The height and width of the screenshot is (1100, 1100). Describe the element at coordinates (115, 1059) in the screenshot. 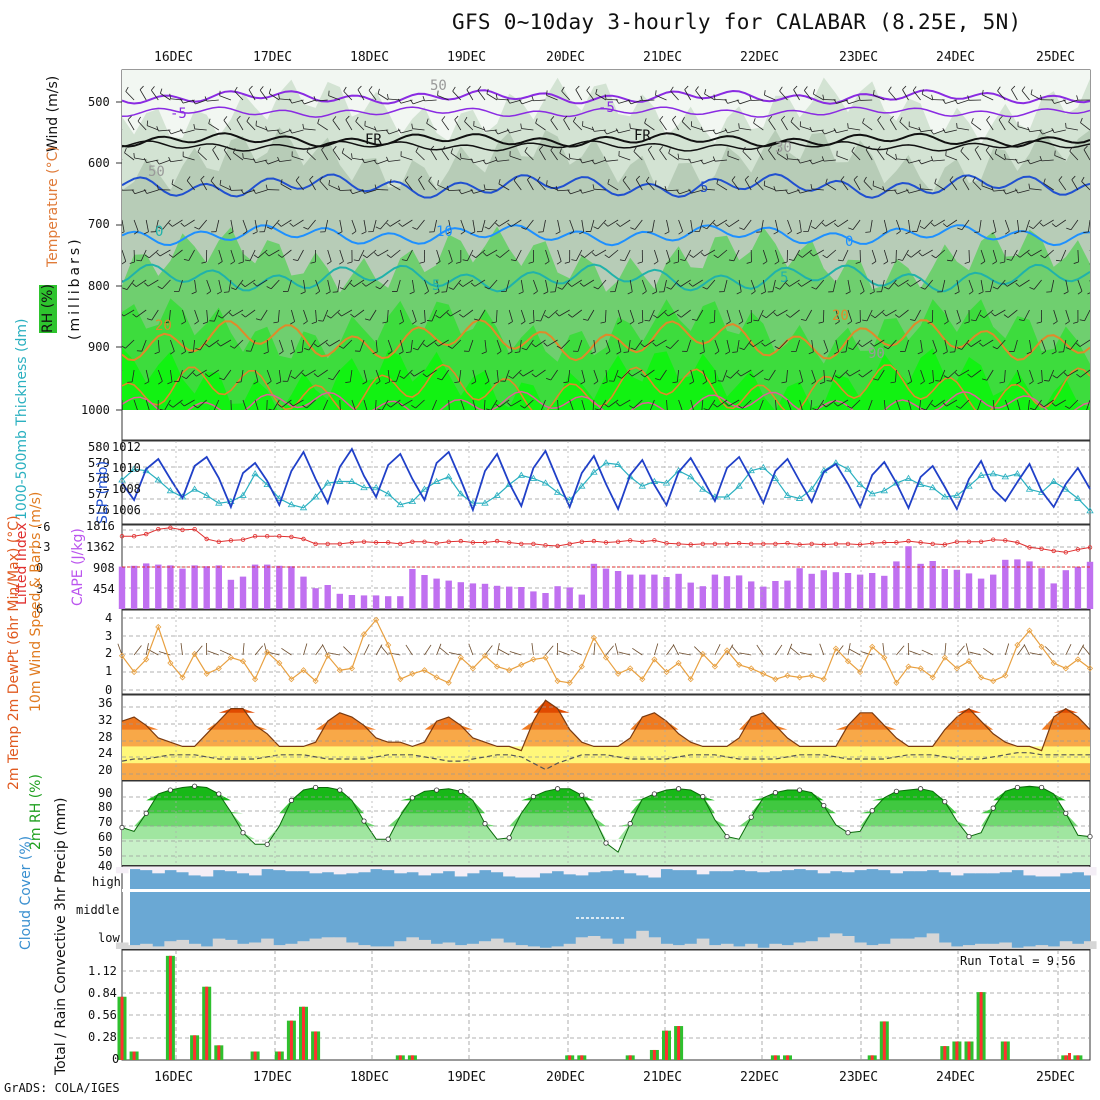

I see `precip-tick: 0` at that location.